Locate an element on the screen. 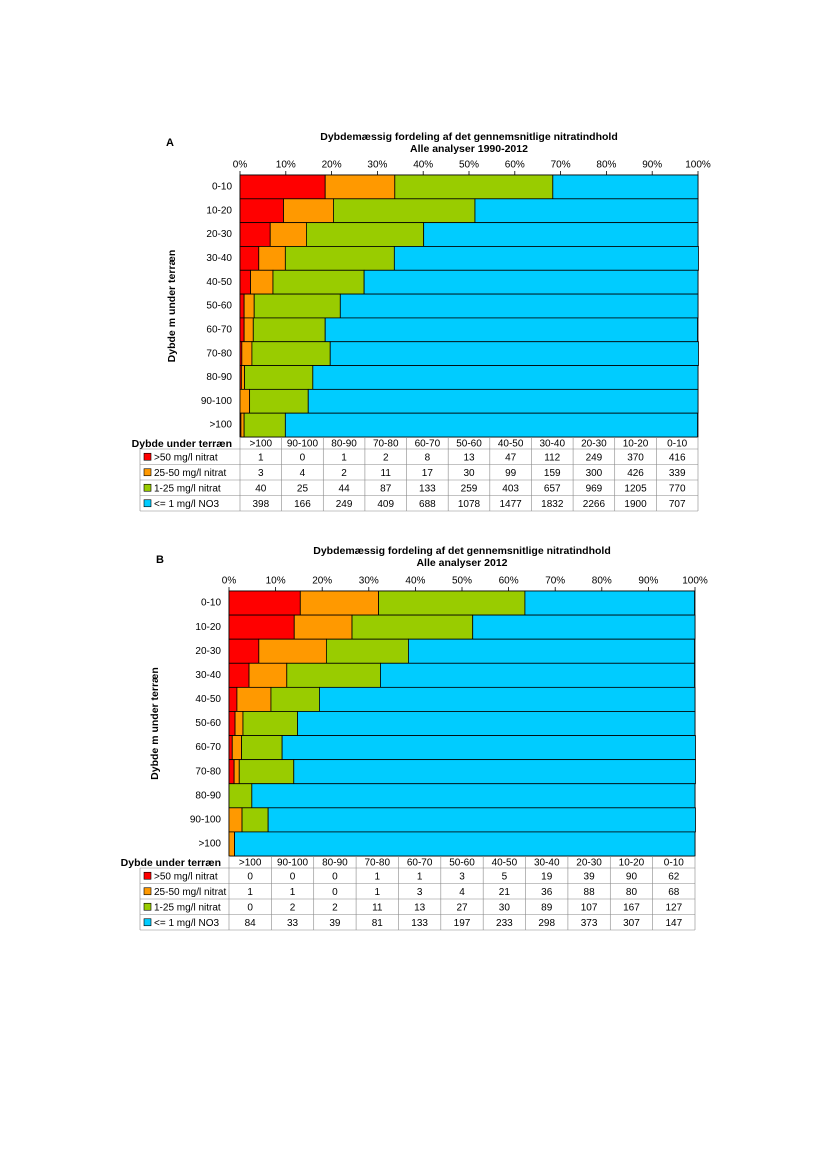  table-cell: 33 is located at coordinates (293, 923).